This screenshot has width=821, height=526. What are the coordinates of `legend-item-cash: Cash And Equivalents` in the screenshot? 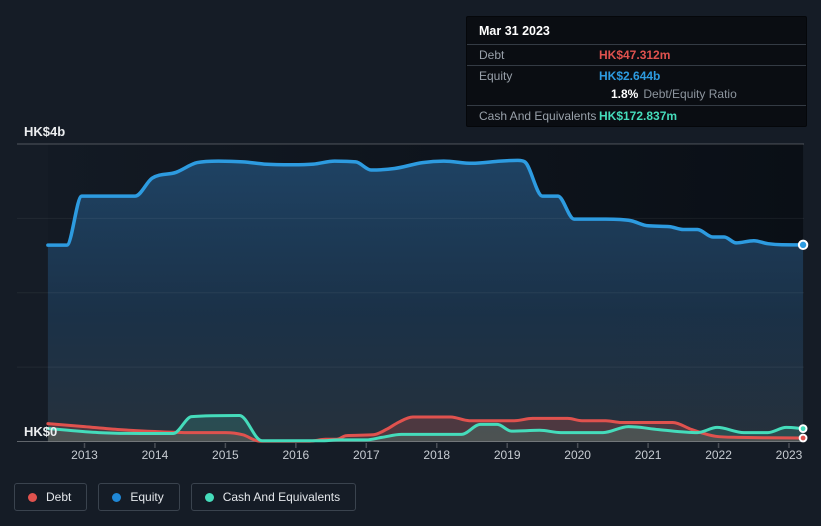 It's located at (273, 497).